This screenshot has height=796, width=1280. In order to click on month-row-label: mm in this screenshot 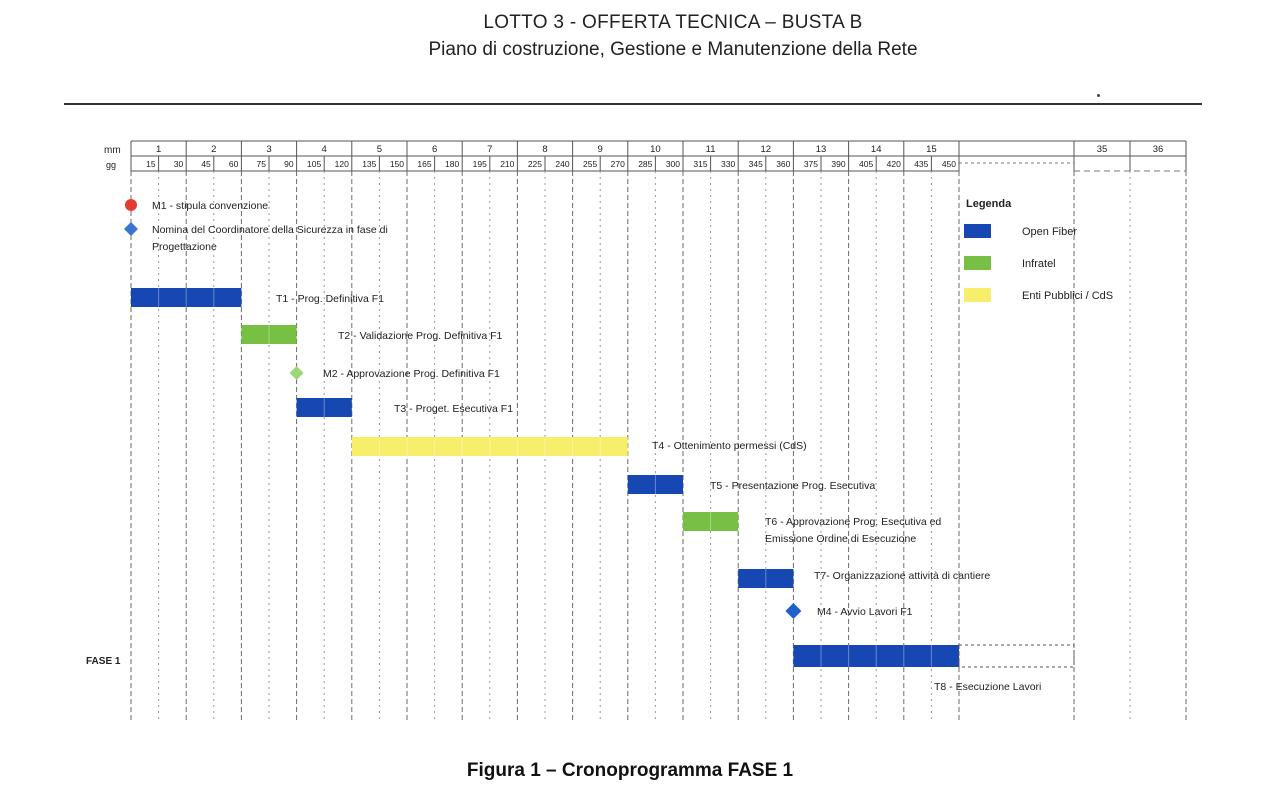, I will do `click(112, 150)`.